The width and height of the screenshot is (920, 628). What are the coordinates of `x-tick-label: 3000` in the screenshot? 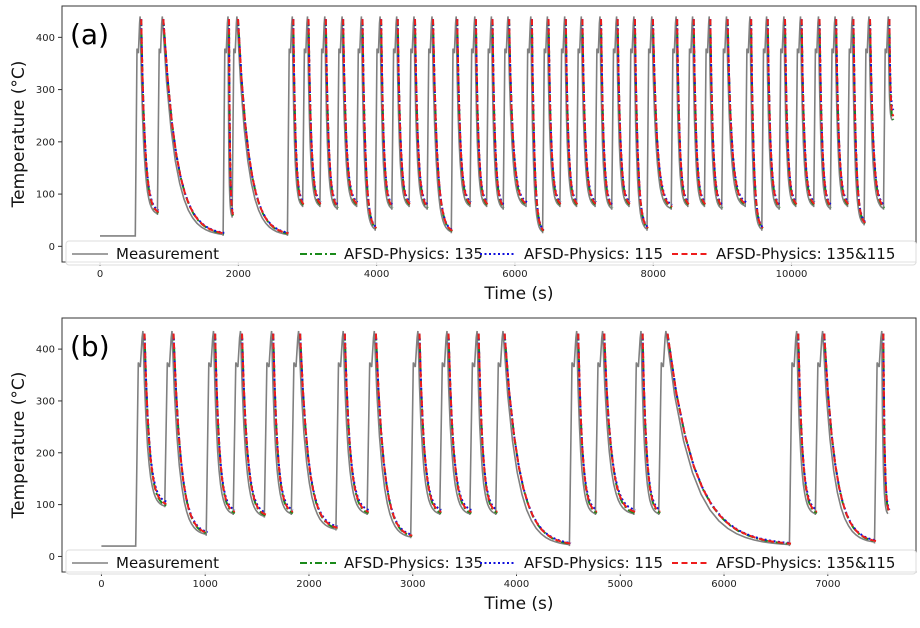 It's located at (412, 584).